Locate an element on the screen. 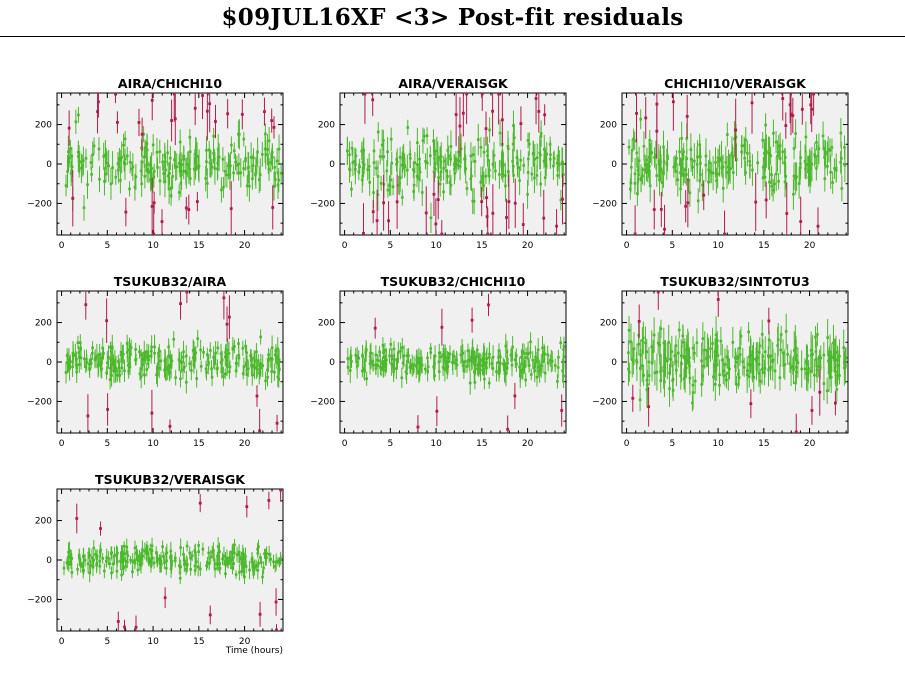 This screenshot has width=905, height=687. data-points is located at coordinates (173, 164).